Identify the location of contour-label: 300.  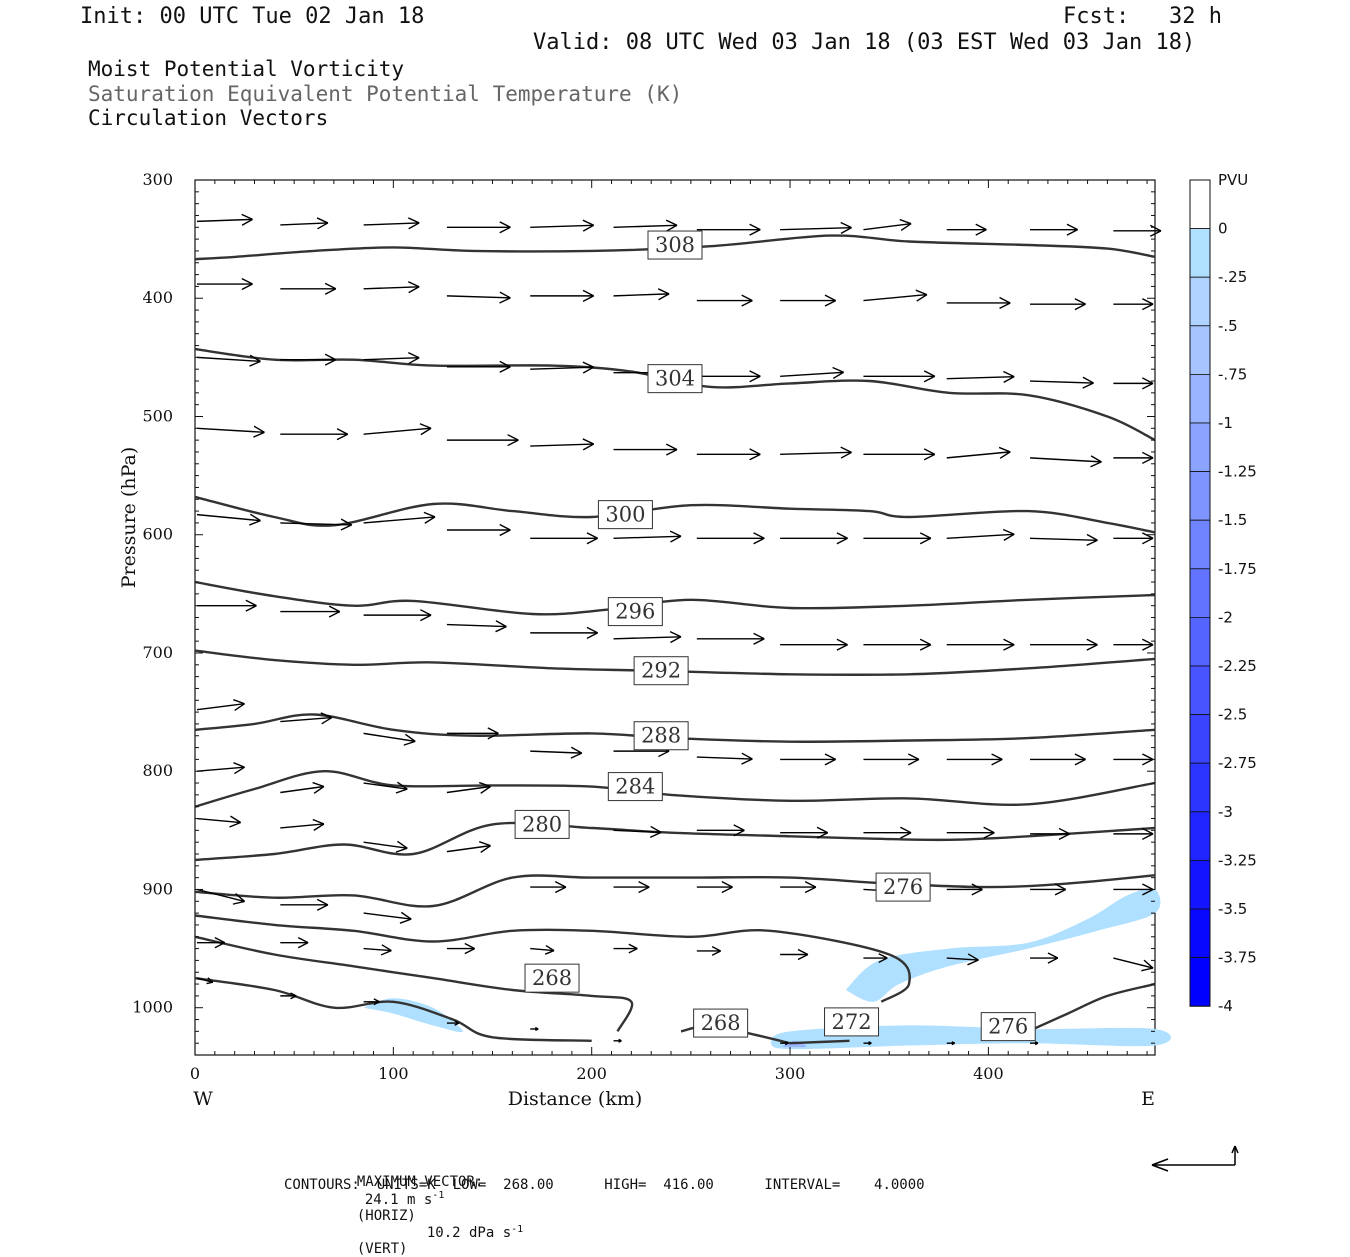
(625, 515).